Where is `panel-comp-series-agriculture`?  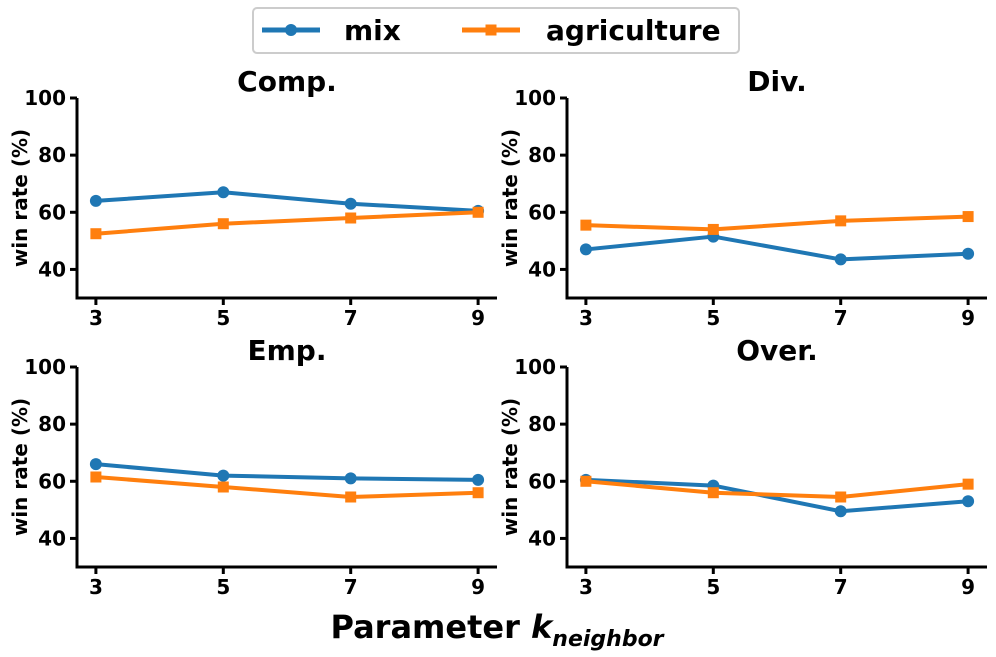 panel-comp-series-agriculture is located at coordinates (287, 223).